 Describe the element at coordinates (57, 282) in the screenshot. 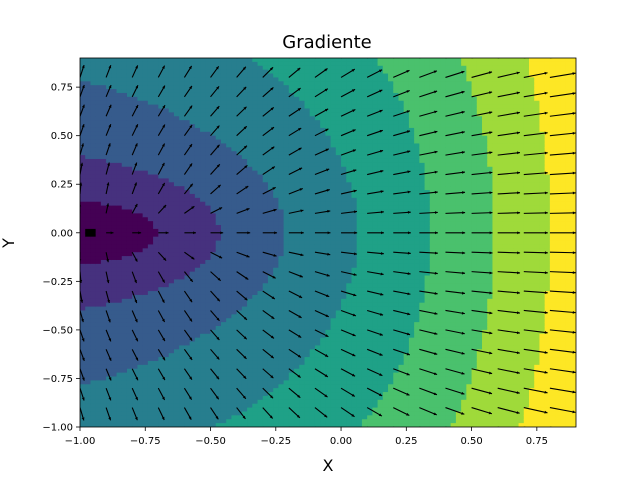

I see `y-tick-label: −0.25` at that location.